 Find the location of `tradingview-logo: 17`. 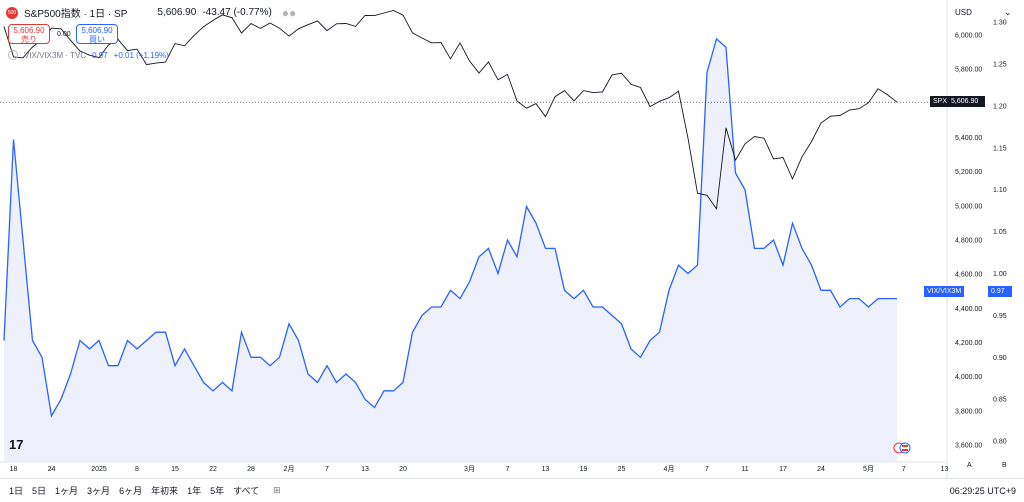

tradingview-logo: 17 is located at coordinates (16, 444).